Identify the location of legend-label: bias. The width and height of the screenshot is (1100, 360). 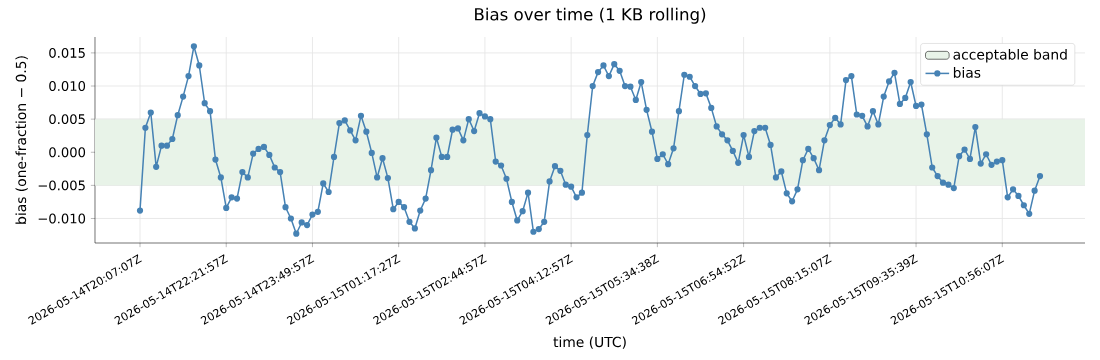
(967, 72).